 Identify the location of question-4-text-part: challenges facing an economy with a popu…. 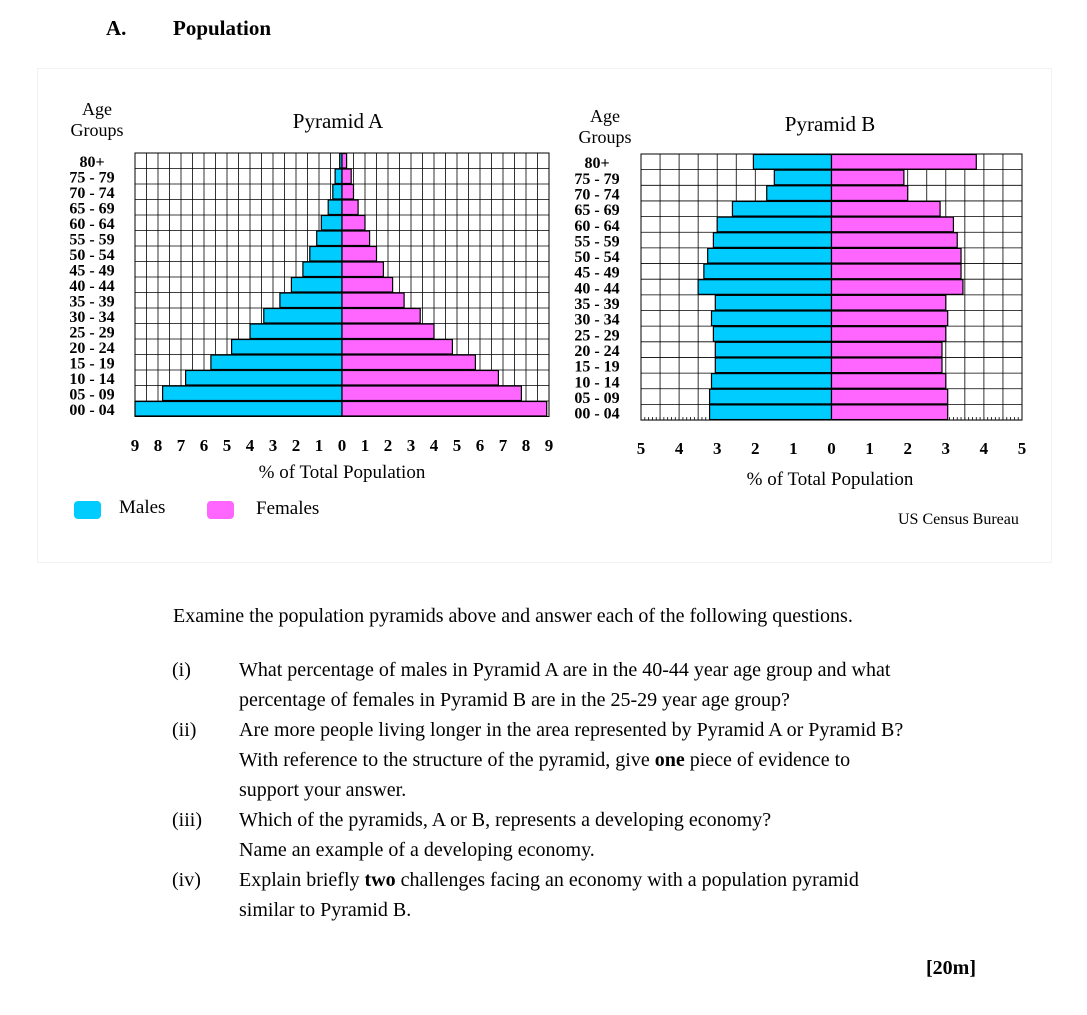
(627, 880).